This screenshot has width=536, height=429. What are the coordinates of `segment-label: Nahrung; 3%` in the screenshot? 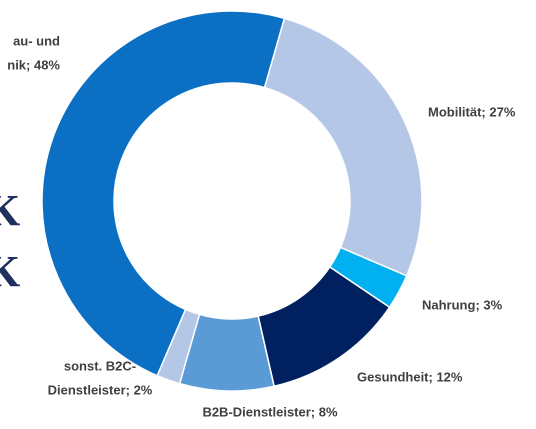 It's located at (462, 304).